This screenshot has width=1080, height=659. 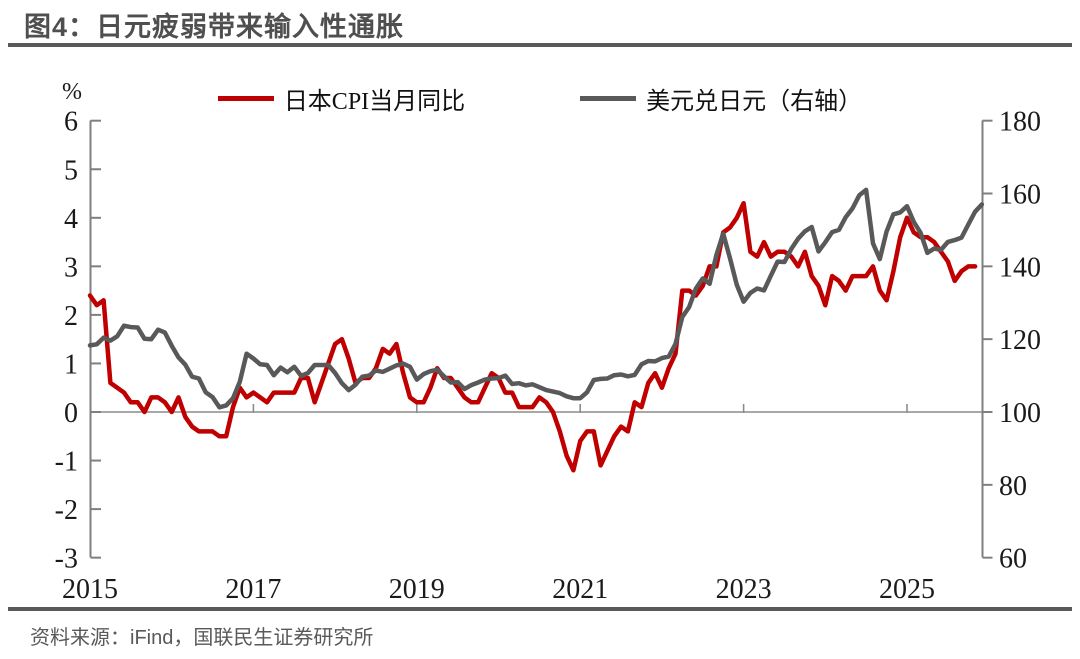 What do you see at coordinates (66, 559) in the screenshot?
I see `left-axis-tick-label: -3` at bounding box center [66, 559].